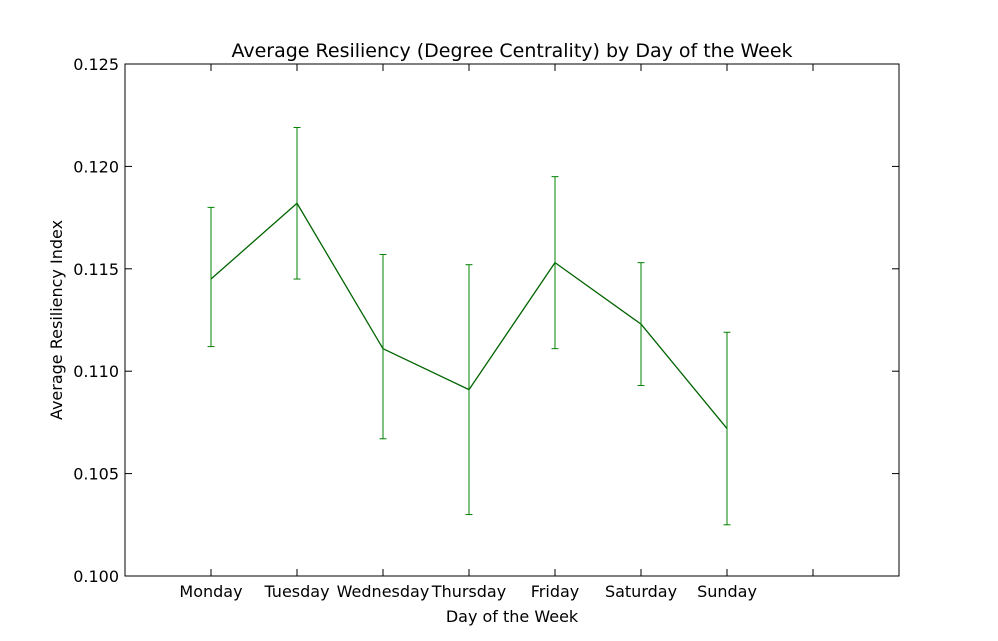 The width and height of the screenshot is (998, 641). What do you see at coordinates (210, 591) in the screenshot?
I see `x-tick-label: Monday` at bounding box center [210, 591].